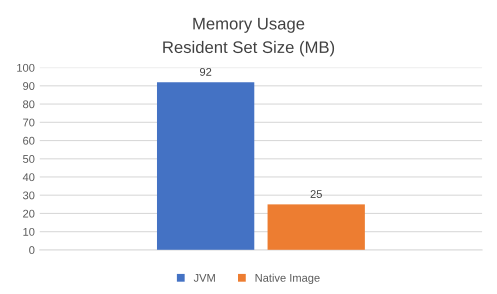 The width and height of the screenshot is (497, 294). Describe the element at coordinates (25, 68) in the screenshot. I see `y-tick-label: 100` at that location.